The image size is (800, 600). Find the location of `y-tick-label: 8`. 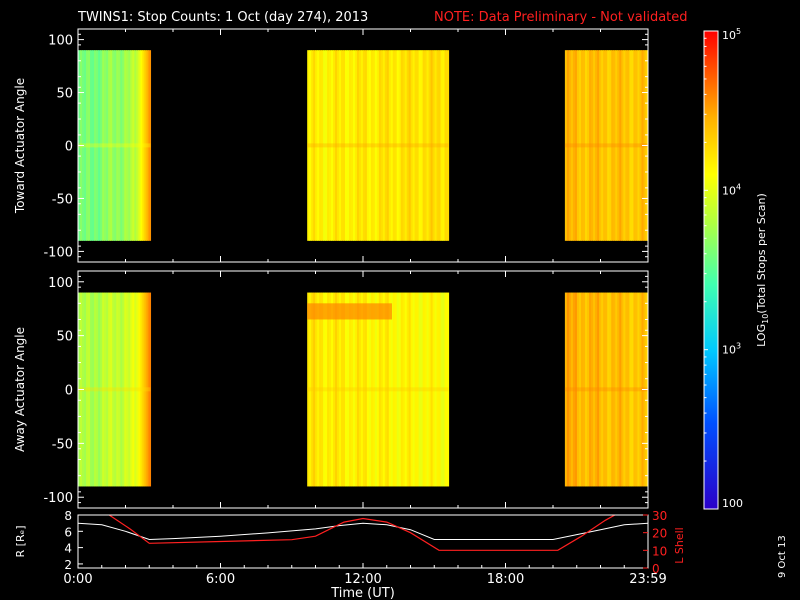

y-tick-label: 8 is located at coordinates (68, 516).